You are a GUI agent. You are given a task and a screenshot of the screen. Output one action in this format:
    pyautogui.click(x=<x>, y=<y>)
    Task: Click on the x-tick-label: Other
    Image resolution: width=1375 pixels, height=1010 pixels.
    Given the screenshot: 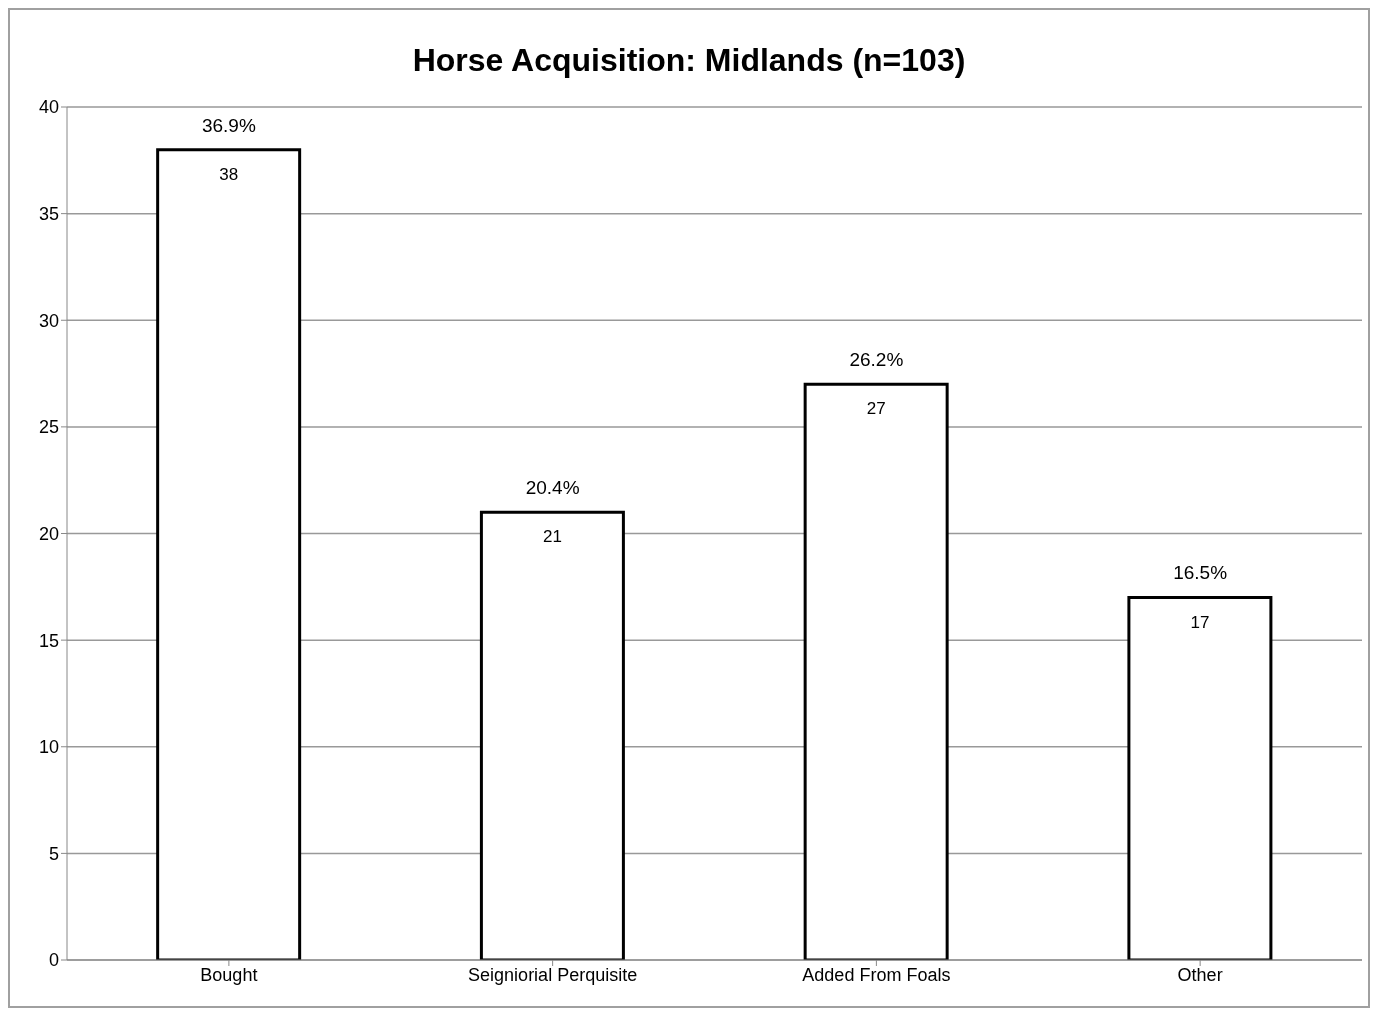 What is the action you would take?
    pyautogui.click(x=1200, y=974)
    